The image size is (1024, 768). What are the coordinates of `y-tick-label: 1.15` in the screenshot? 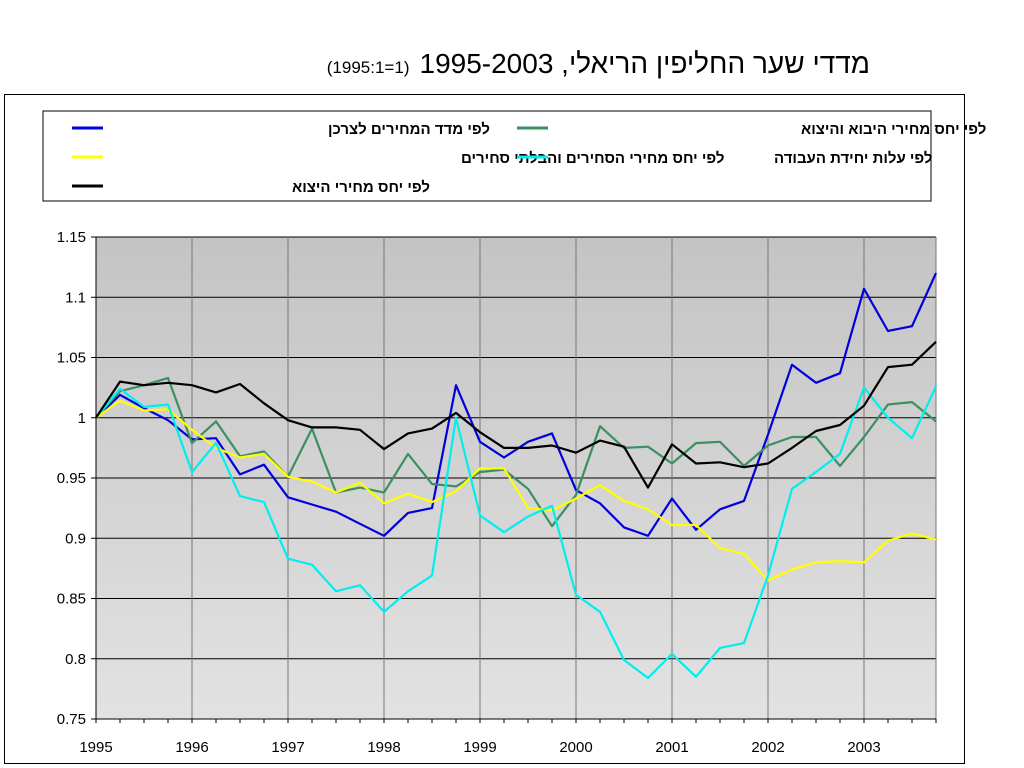 It's located at (71, 237).